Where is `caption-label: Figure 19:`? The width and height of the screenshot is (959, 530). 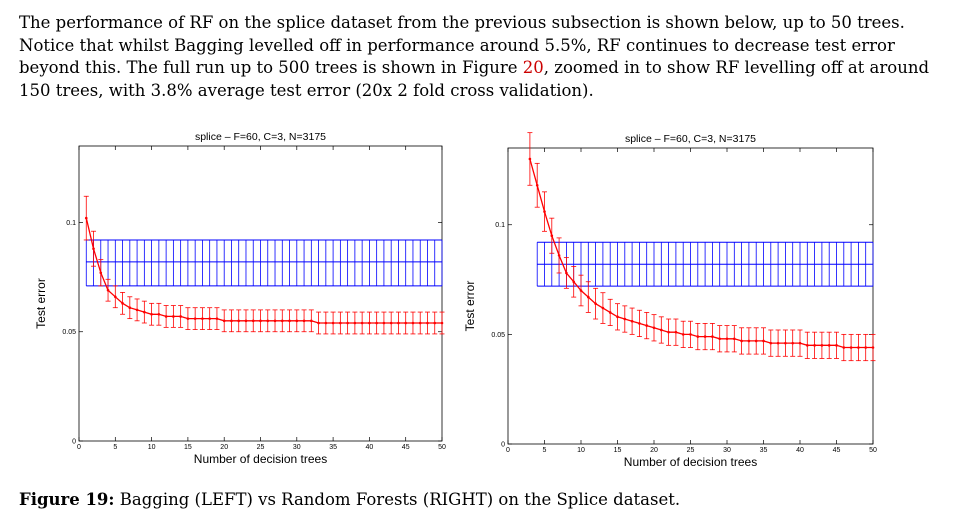 caption-label: Figure 19: is located at coordinates (67, 499).